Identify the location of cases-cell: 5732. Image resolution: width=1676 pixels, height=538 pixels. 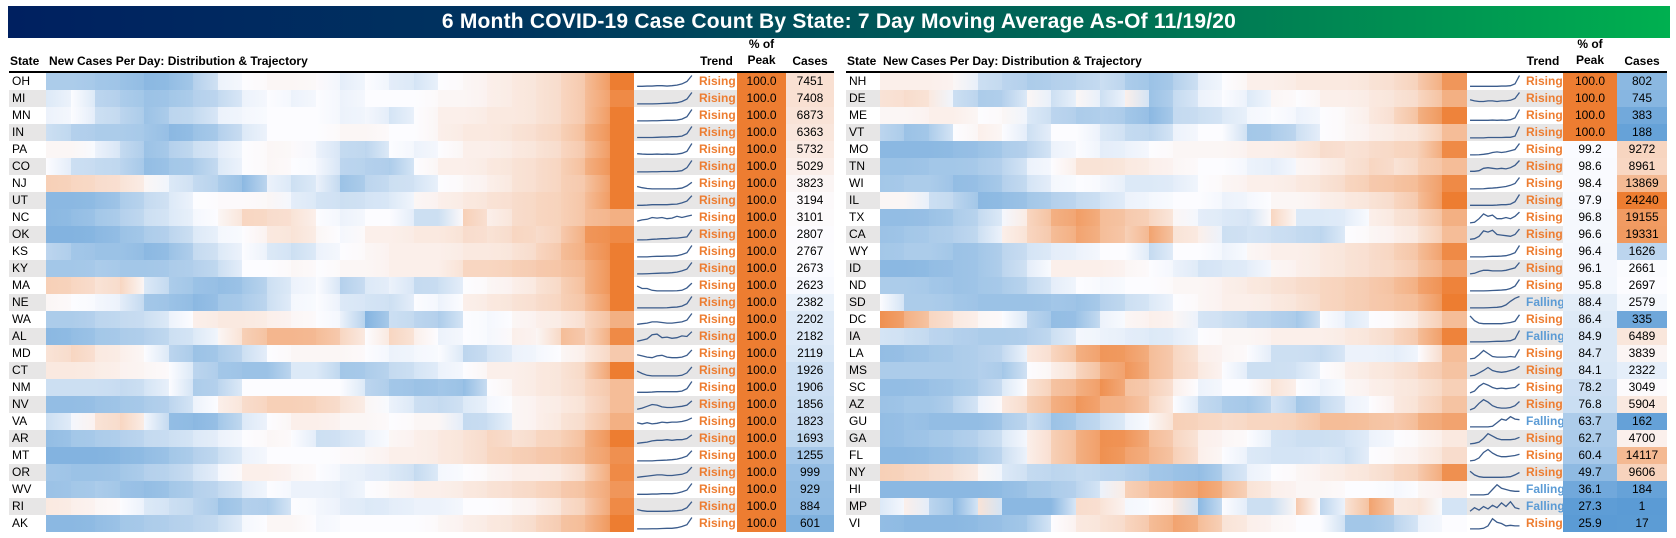
(810, 149).